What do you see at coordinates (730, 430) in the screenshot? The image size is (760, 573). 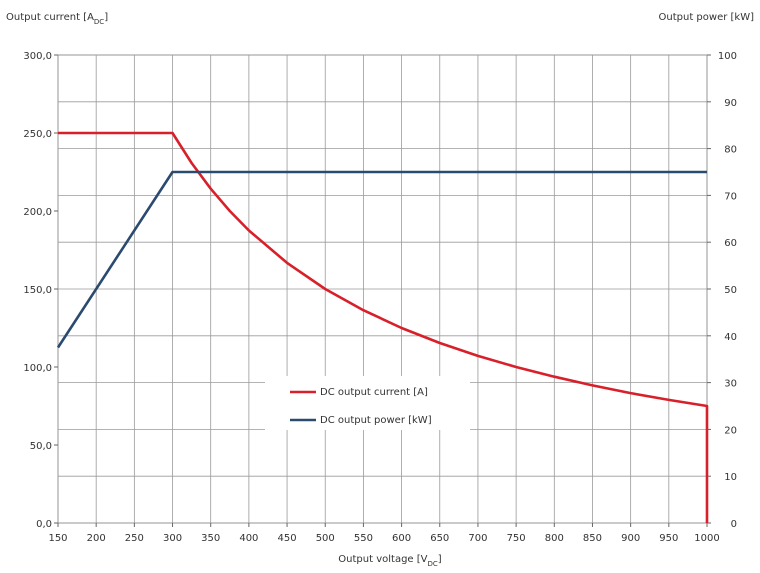 I see `y-right-tick-label: 20` at bounding box center [730, 430].